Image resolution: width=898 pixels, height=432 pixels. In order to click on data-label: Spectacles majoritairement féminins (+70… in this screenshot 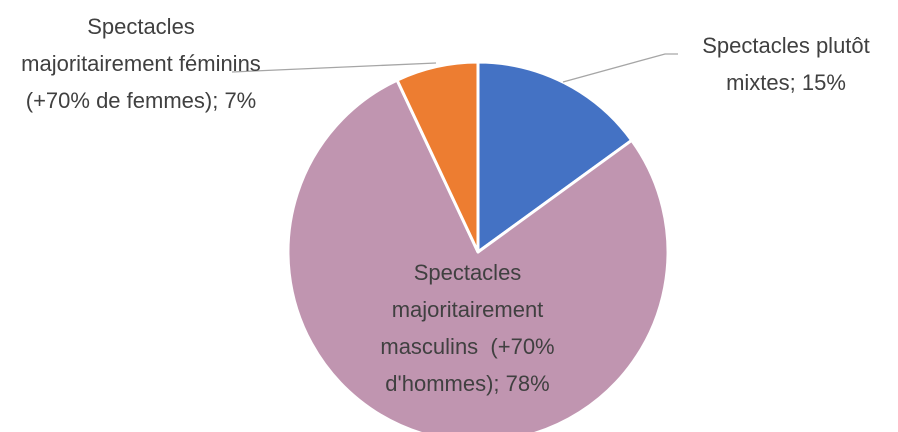, I will do `click(144, 63)`.